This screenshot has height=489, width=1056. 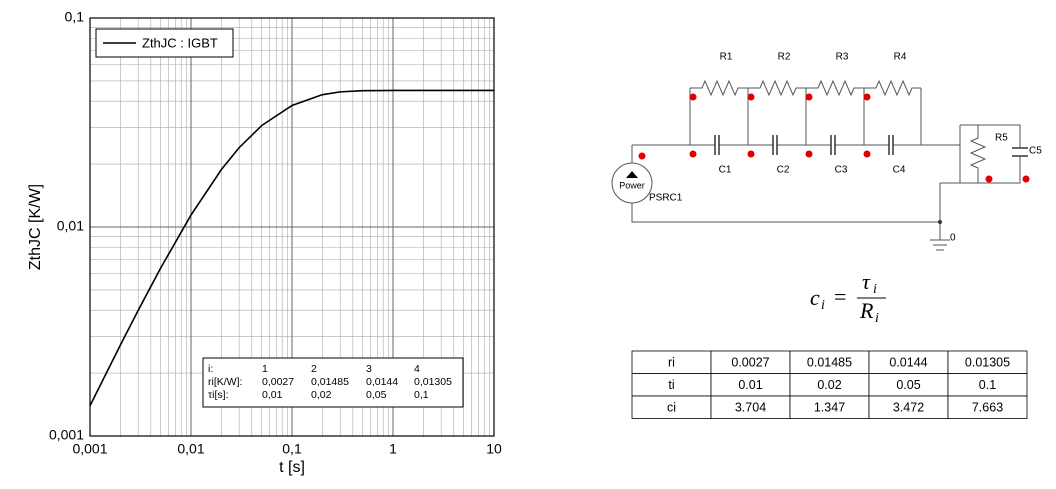 I want to click on ground, so click(x=940, y=245).